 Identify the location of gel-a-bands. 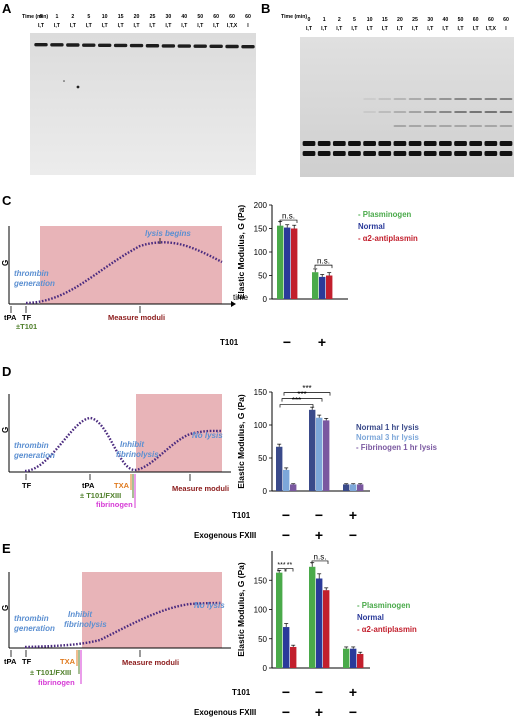
(144, 46).